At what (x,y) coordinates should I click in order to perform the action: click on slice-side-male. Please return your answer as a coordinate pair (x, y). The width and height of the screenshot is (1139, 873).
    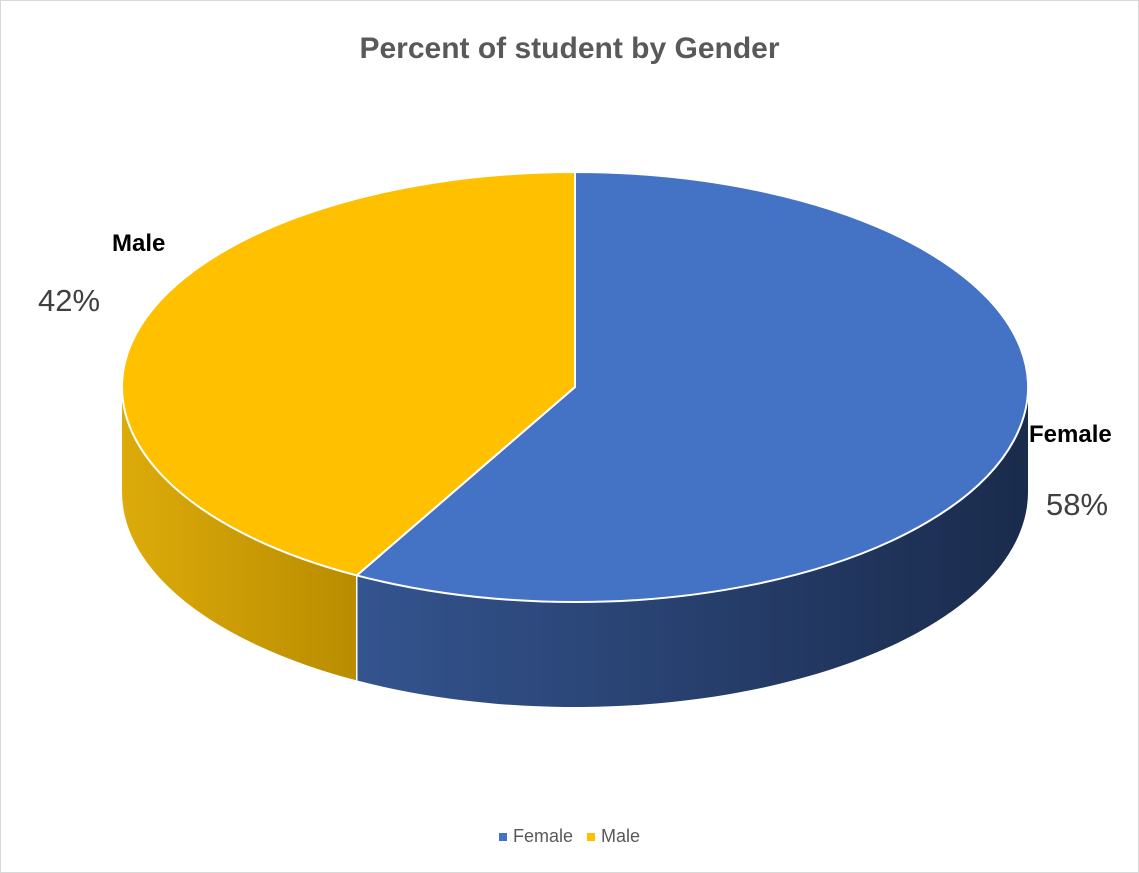
    Looking at the image, I should click on (239, 534).